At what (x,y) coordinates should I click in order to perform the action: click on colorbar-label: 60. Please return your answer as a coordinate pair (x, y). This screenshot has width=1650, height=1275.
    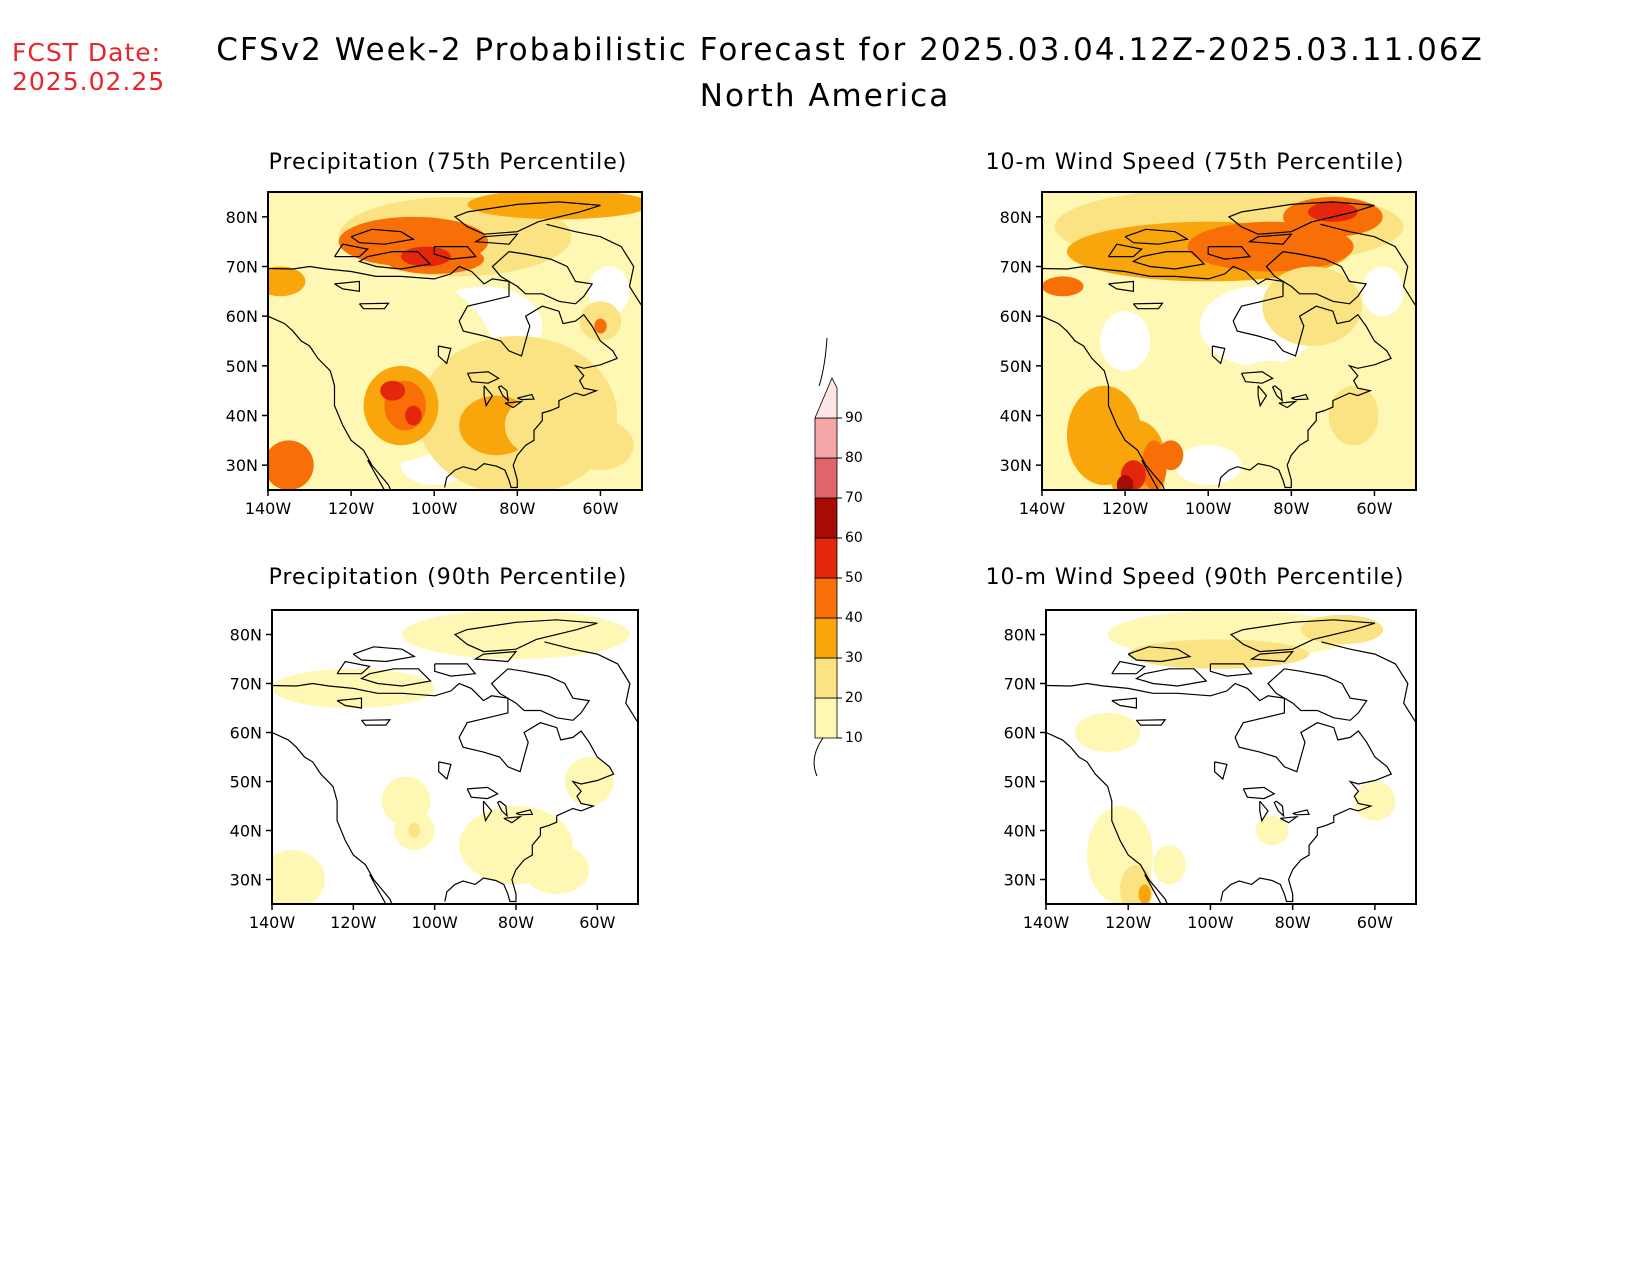
    Looking at the image, I should click on (854, 538).